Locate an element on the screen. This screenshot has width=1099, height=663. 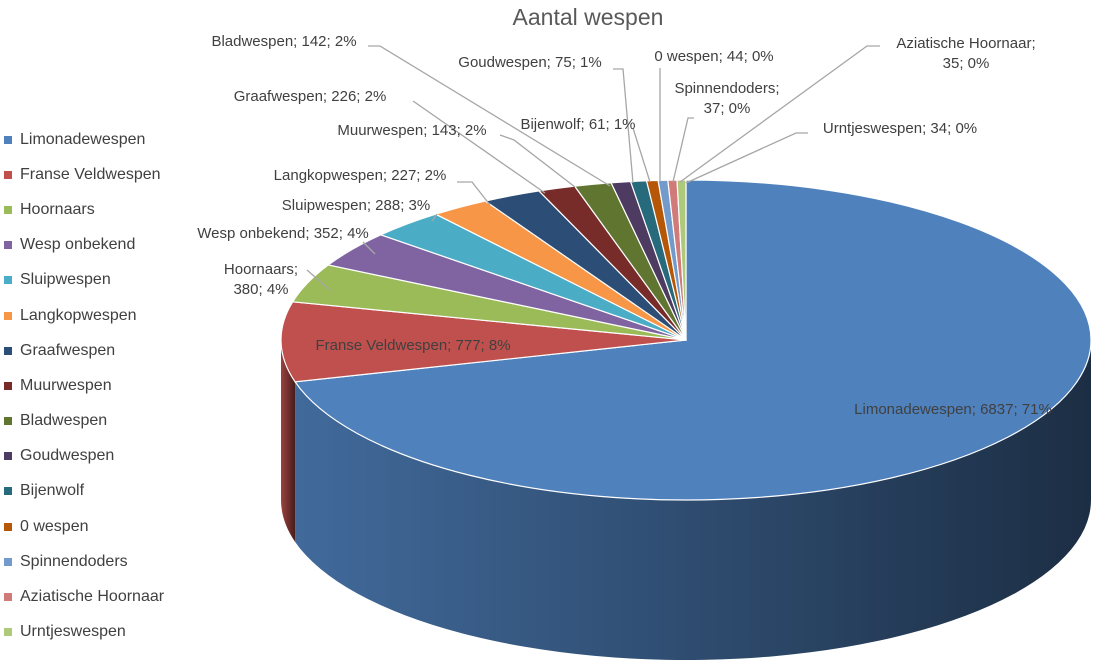
data-label-urntjeswespen: Urntjeswespen; 34; 0% is located at coordinates (900, 128).